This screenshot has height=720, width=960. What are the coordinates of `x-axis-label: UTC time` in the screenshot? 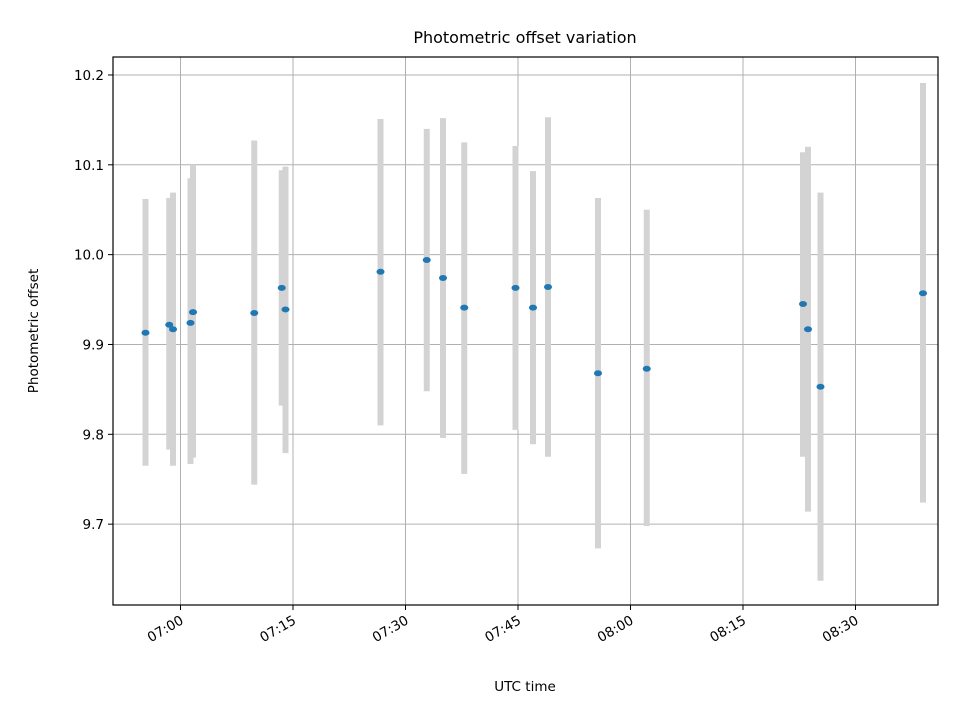 It's located at (525, 687).